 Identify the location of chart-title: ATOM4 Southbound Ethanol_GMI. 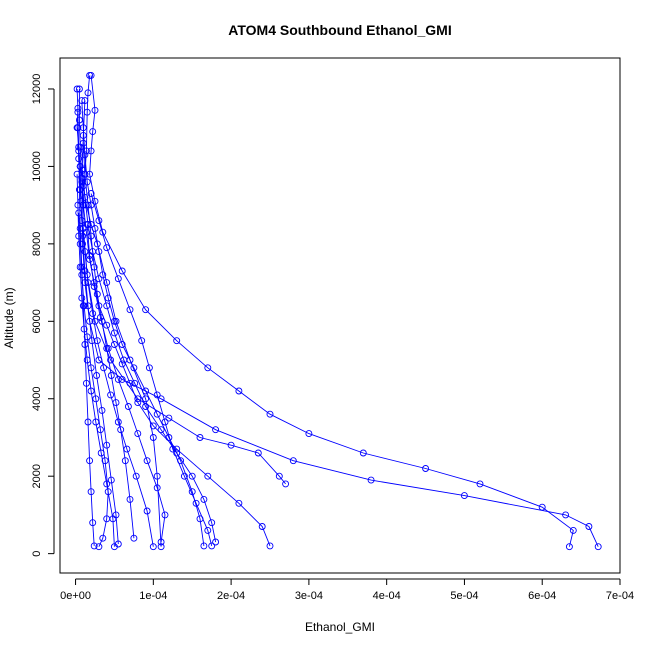
(339, 30).